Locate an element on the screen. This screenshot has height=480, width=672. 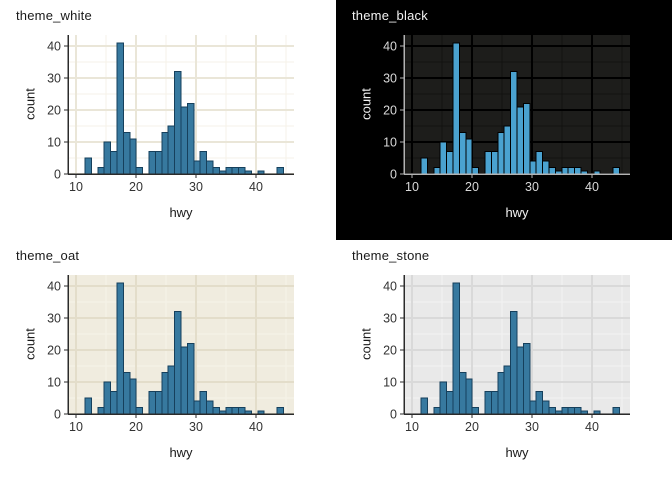
histogram-plot-theme-stone: 10 20 30 40 0 10 20 30 40 is located at coordinates (506, 355).